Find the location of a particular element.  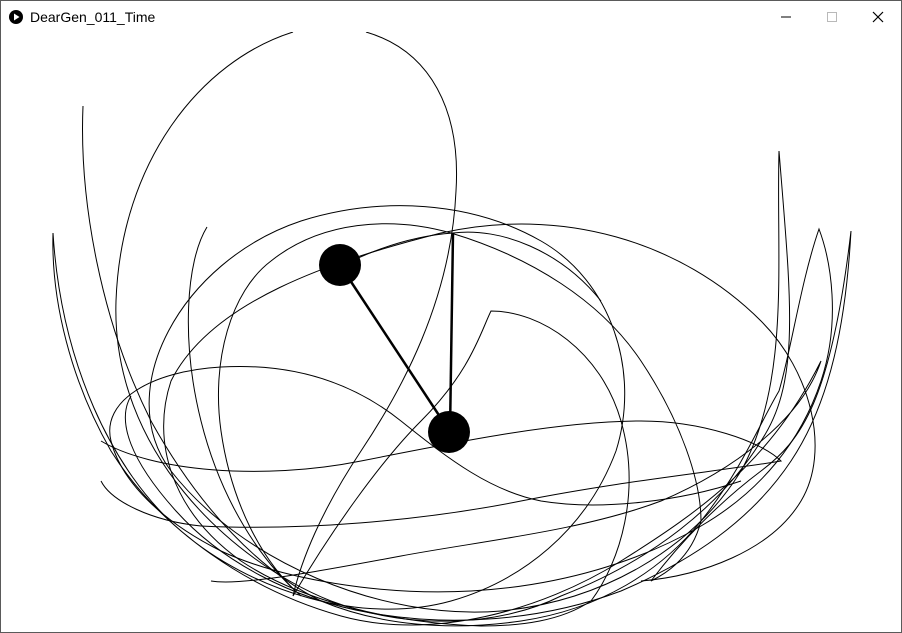

pendulum-bob-lower is located at coordinates (449, 432).